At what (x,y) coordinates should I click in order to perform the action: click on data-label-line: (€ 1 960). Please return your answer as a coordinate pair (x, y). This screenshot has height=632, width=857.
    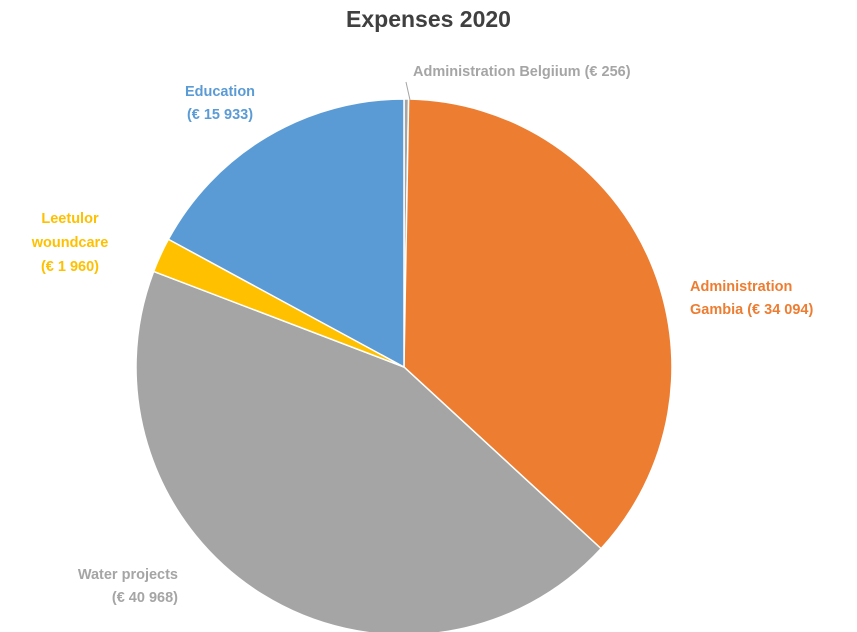
    Looking at the image, I should click on (70, 267).